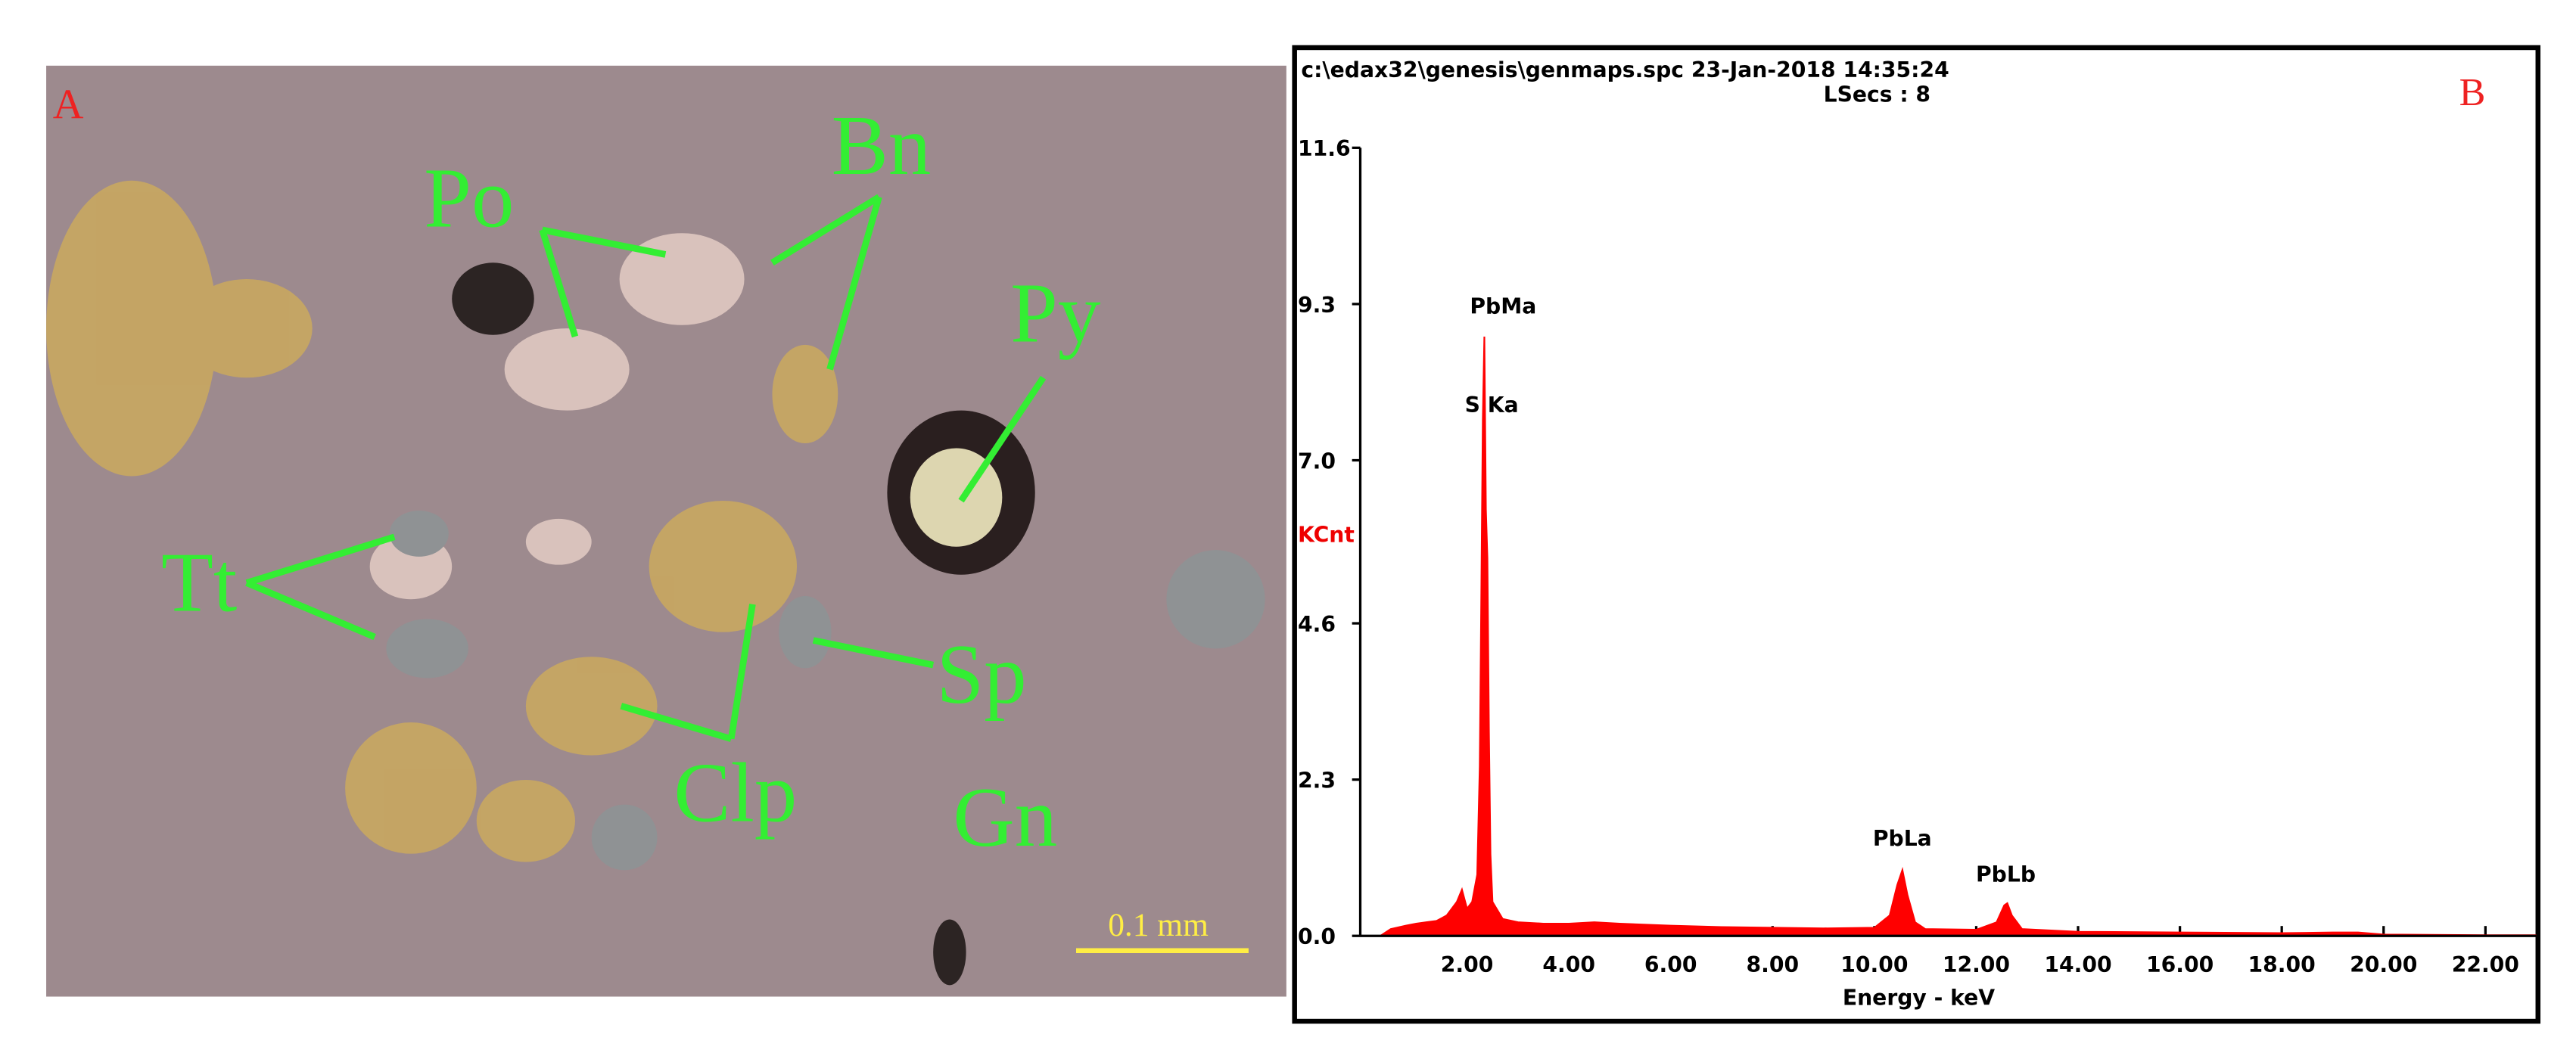  Describe the element at coordinates (1317, 780) in the screenshot. I see `y-tick-label: 2.3` at that location.